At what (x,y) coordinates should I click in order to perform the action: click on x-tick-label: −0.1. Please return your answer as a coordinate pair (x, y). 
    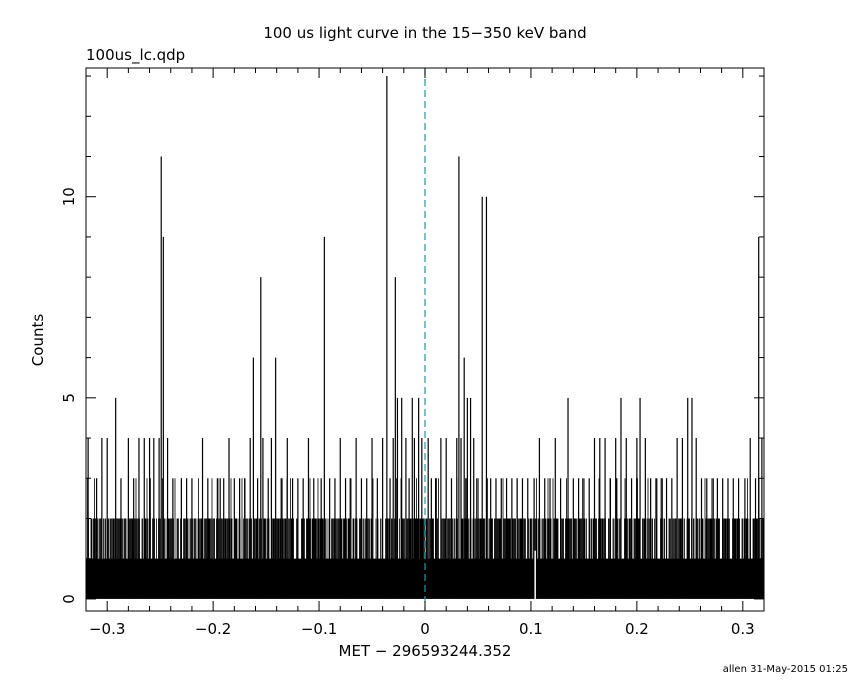
    Looking at the image, I should click on (319, 629).